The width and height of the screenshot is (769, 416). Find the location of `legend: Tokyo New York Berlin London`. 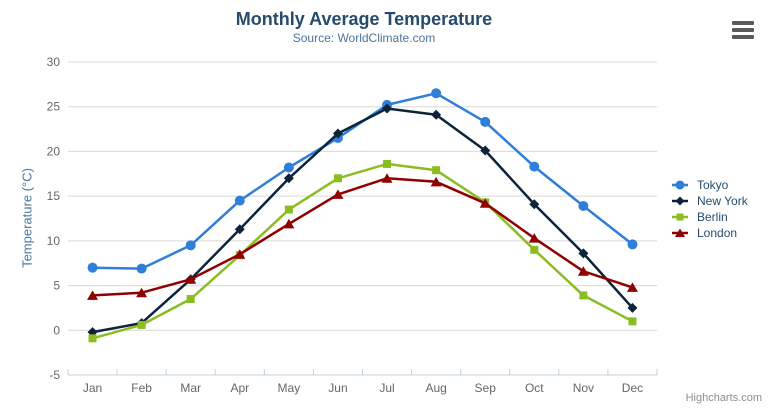

legend: Tokyo New York Berlin London is located at coordinates (710, 209).